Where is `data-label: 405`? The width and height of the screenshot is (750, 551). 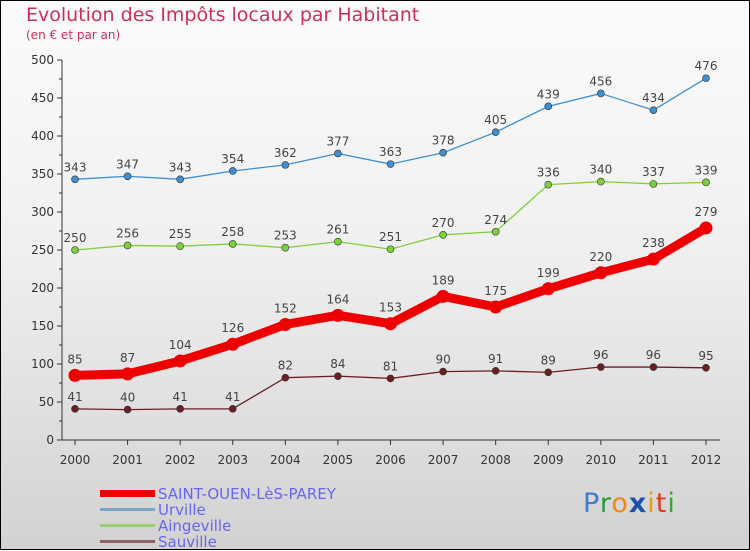
data-label: 405 is located at coordinates (495, 120).